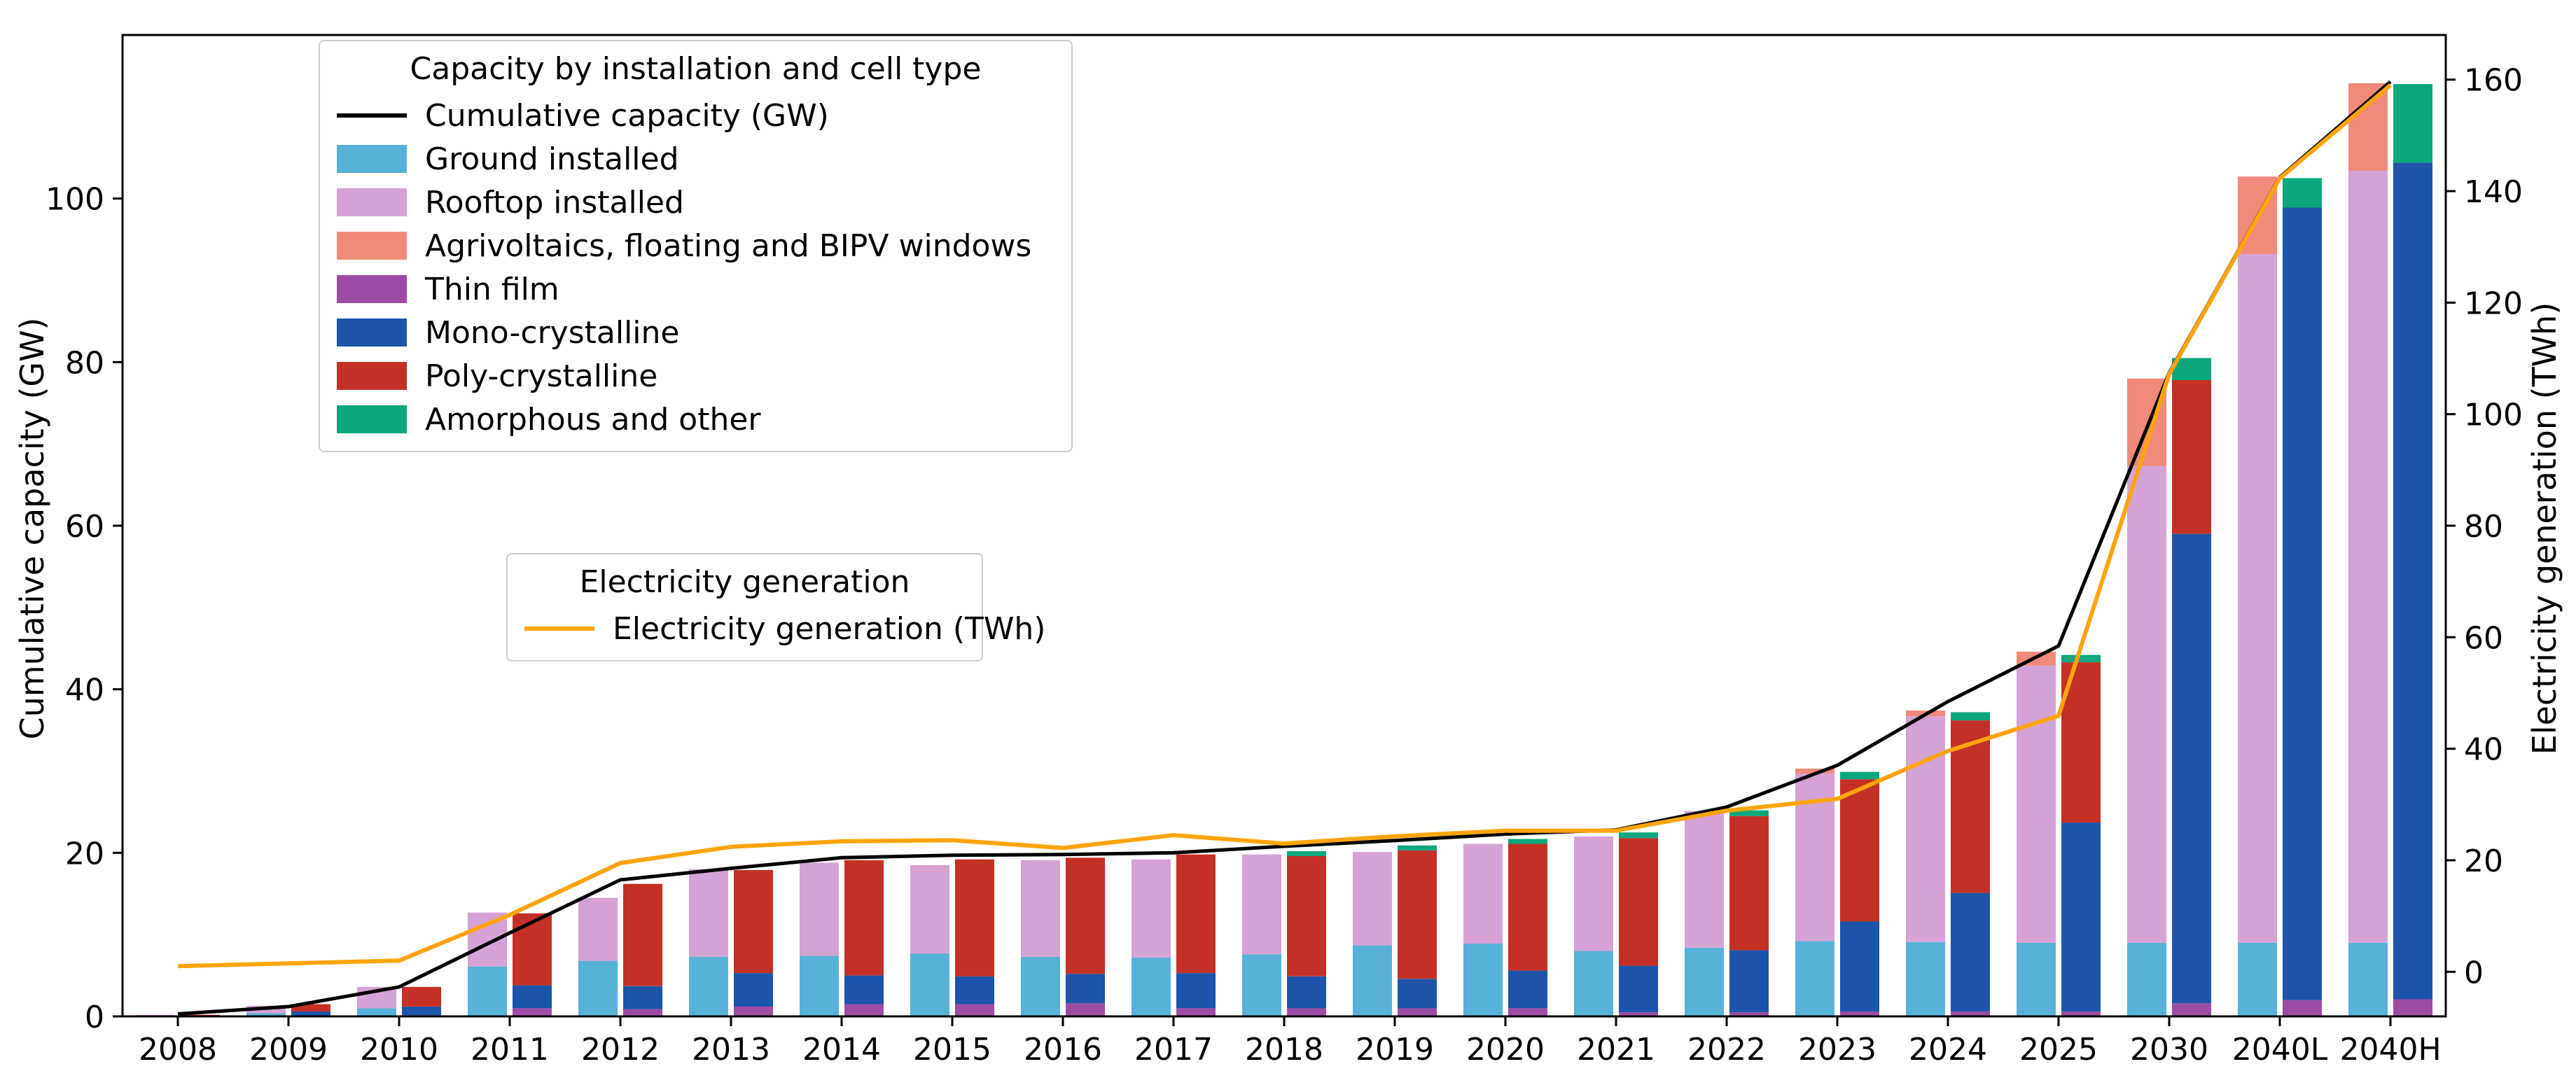  Describe the element at coordinates (2544, 528) in the screenshot. I see `right-axis-title: Electricity generation (TWh)` at that location.